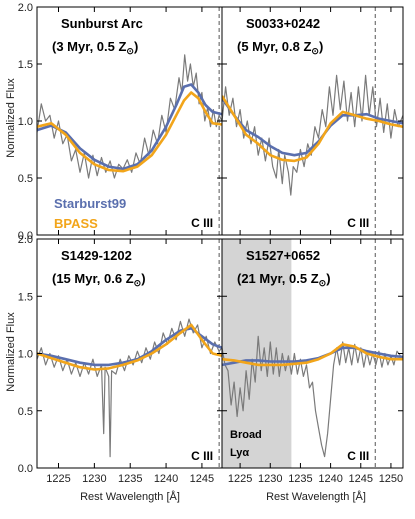  I want to click on x-axis-title-left: Rest Wavelength [Å], so click(130, 496).